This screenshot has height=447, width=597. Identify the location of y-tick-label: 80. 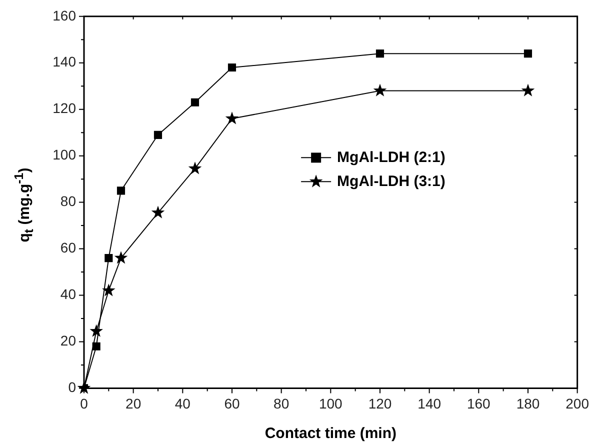
(68, 201).